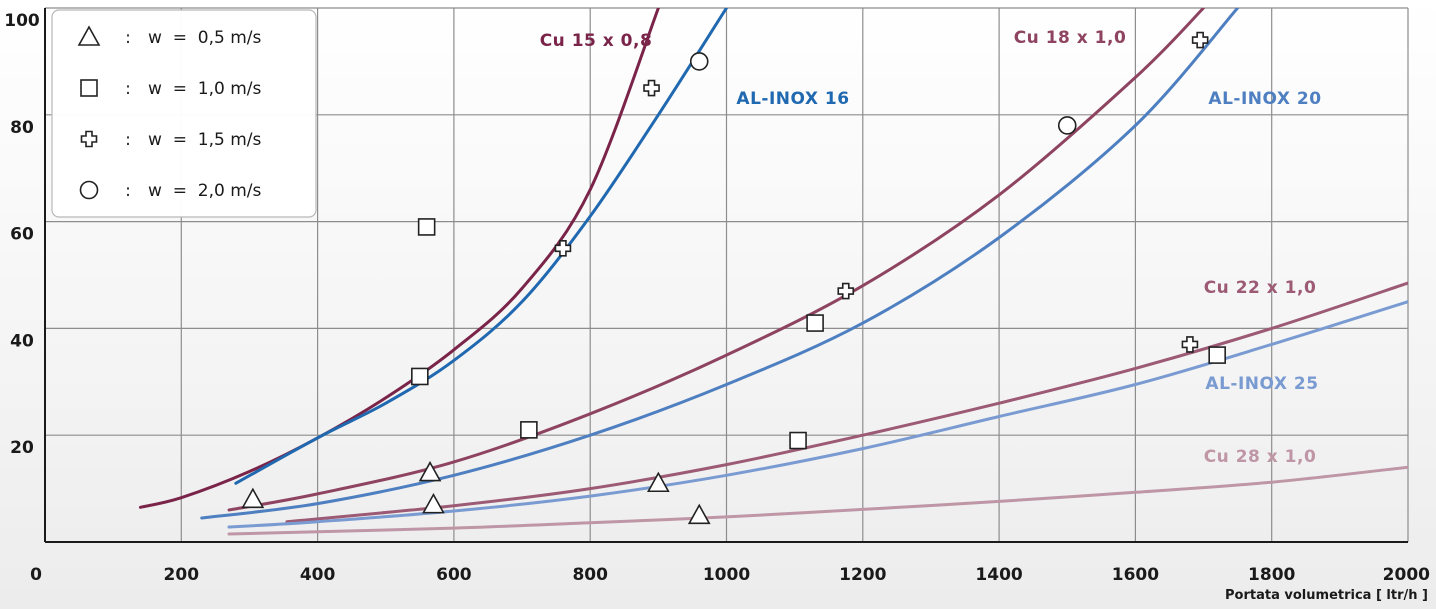 The height and width of the screenshot is (609, 1436). Describe the element at coordinates (454, 575) in the screenshot. I see `x-tick-label: 600` at that location.